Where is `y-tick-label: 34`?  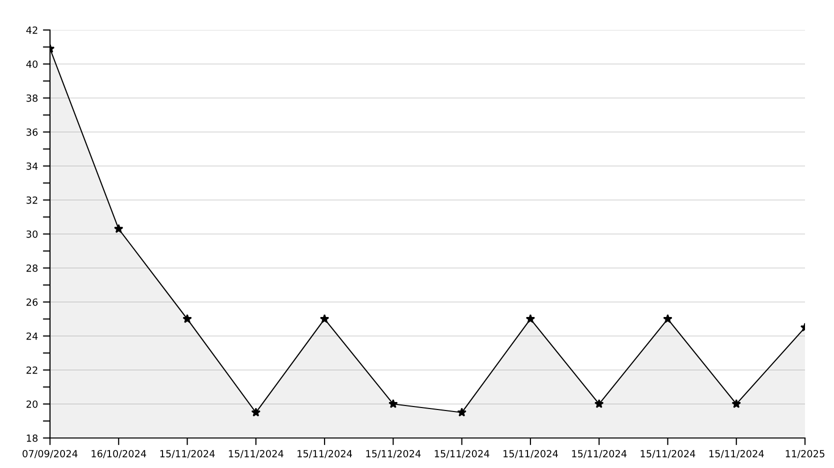 y-tick-label: 34 is located at coordinates (32, 166).